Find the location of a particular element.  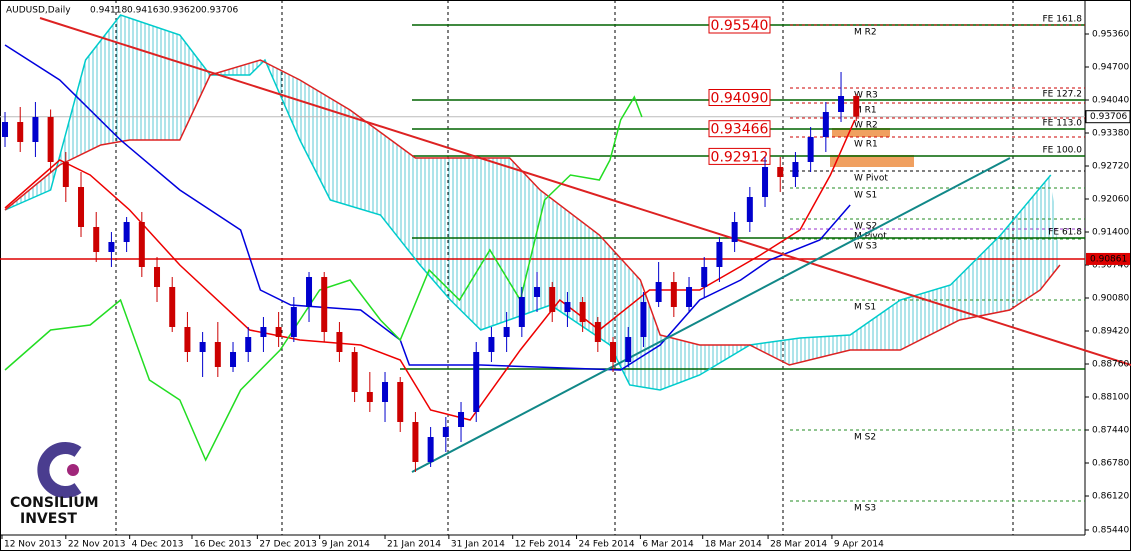

level-label: W Pivot is located at coordinates (871, 179).